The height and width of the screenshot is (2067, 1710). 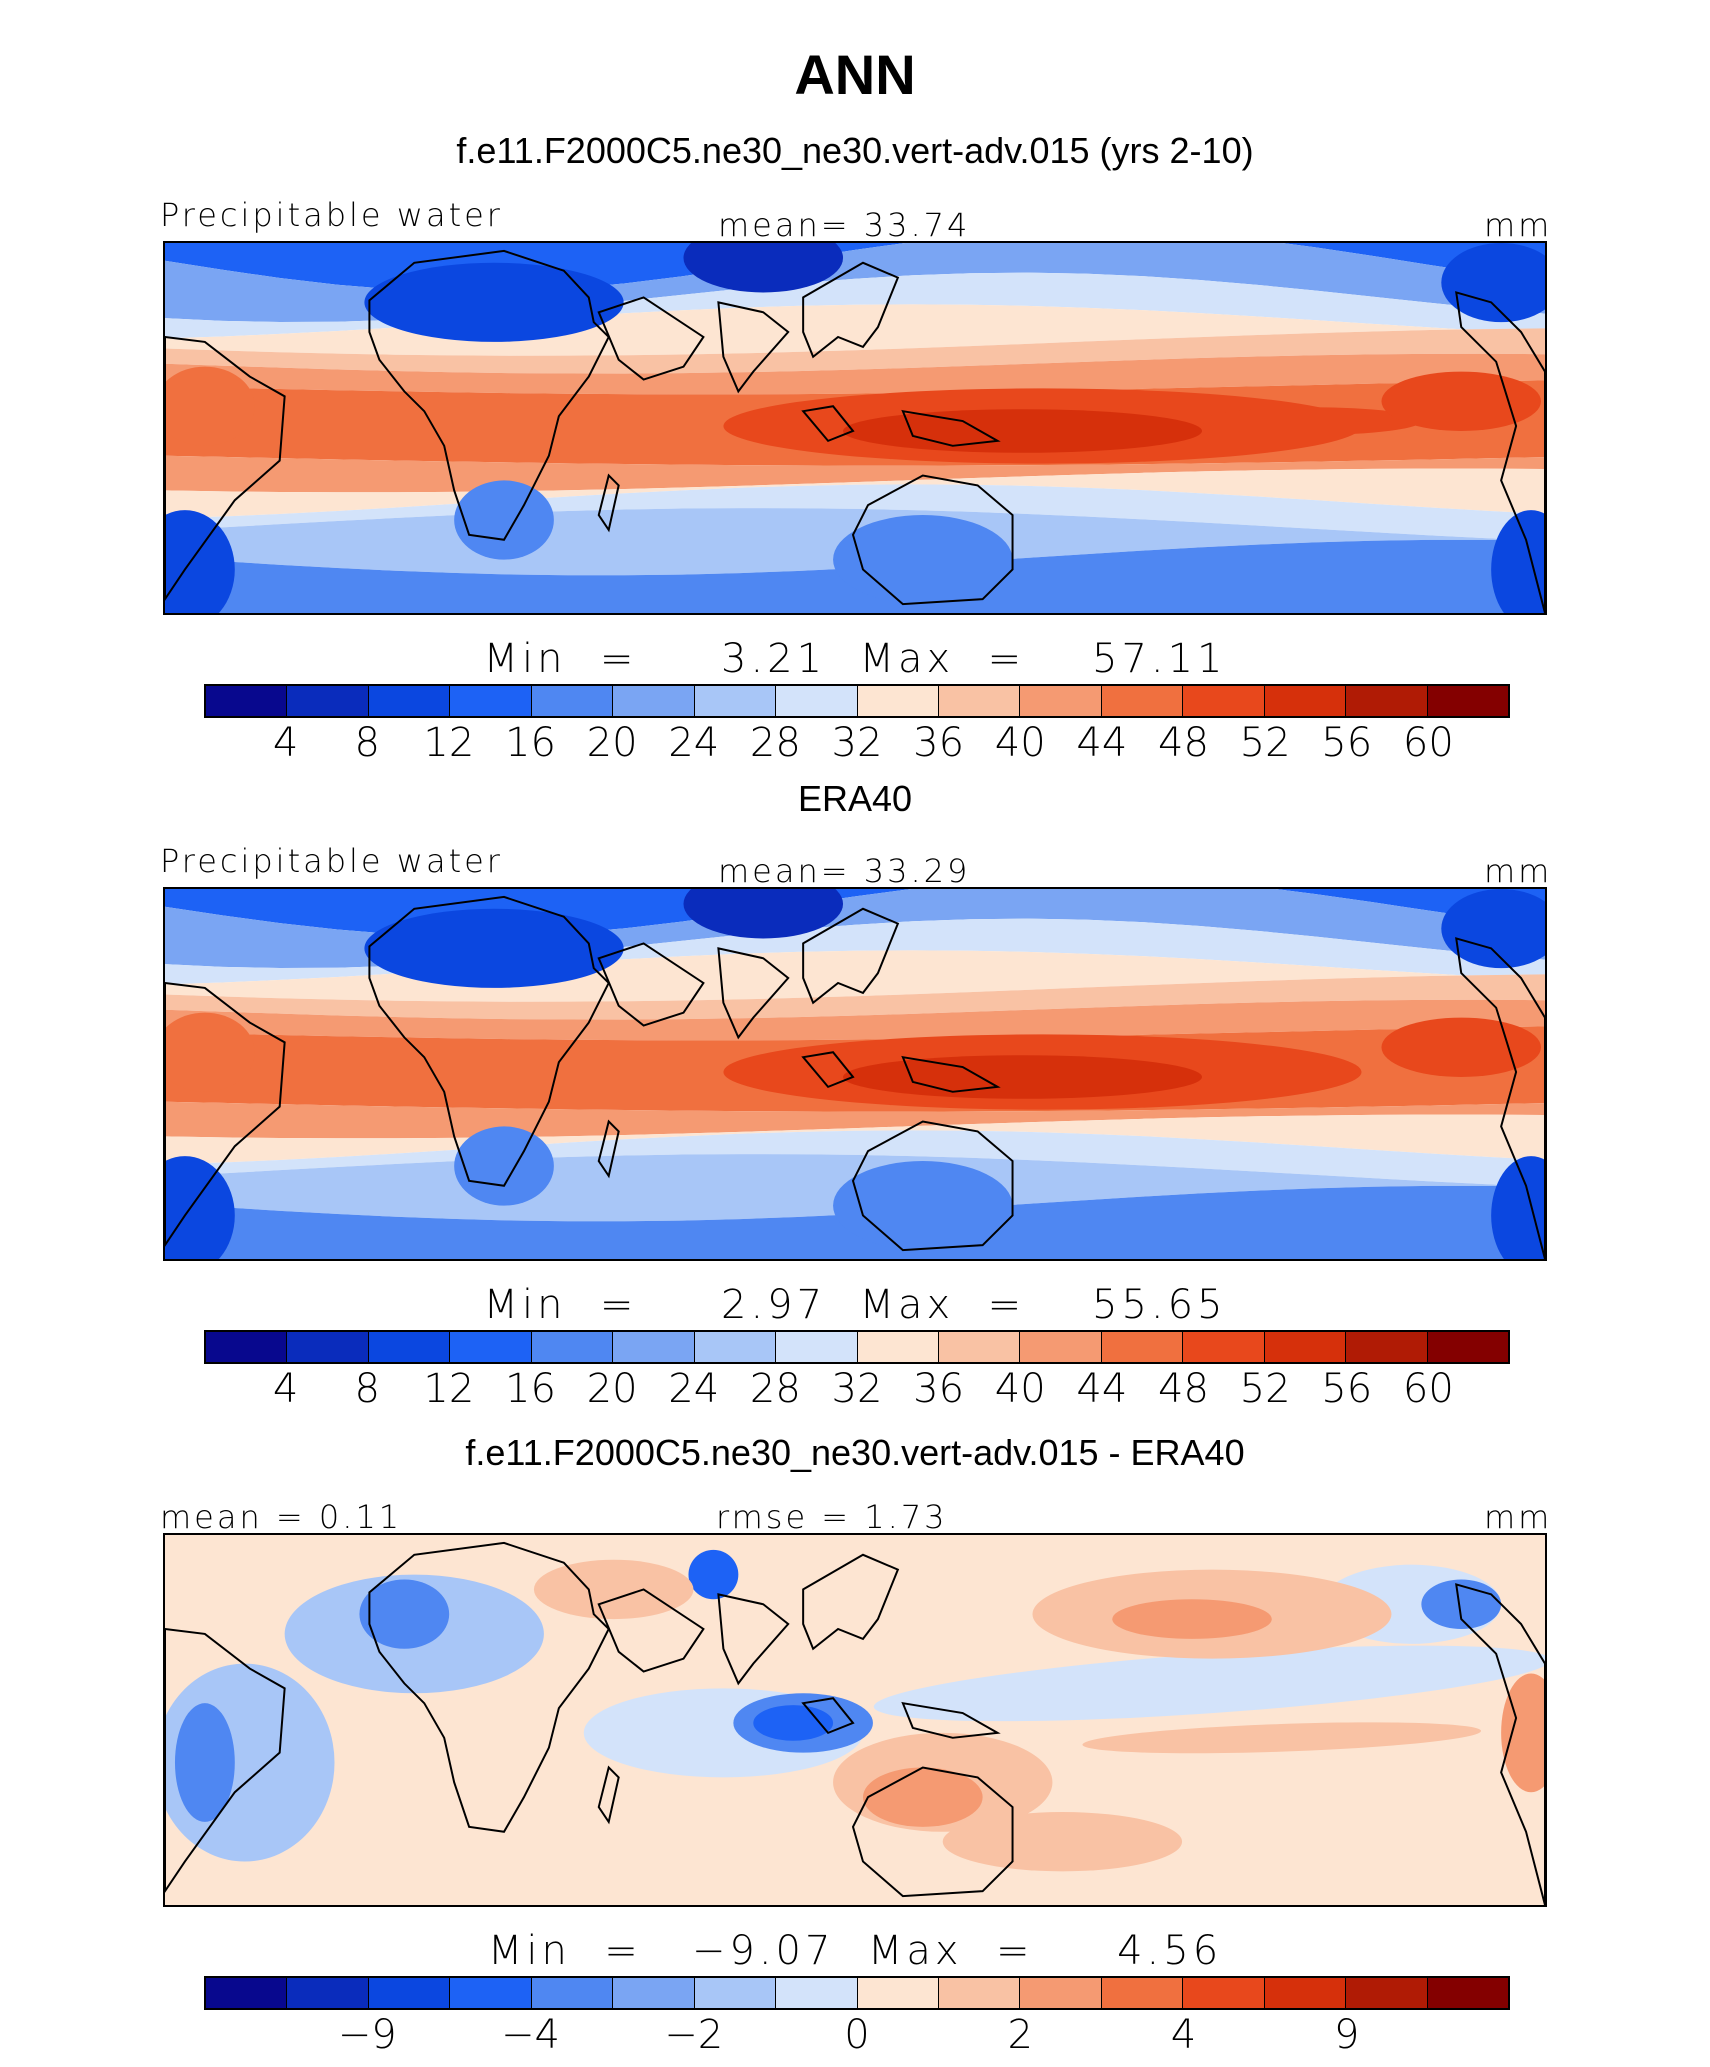 I want to click on colorbar-tick-label: 60, so click(x=1428, y=743).